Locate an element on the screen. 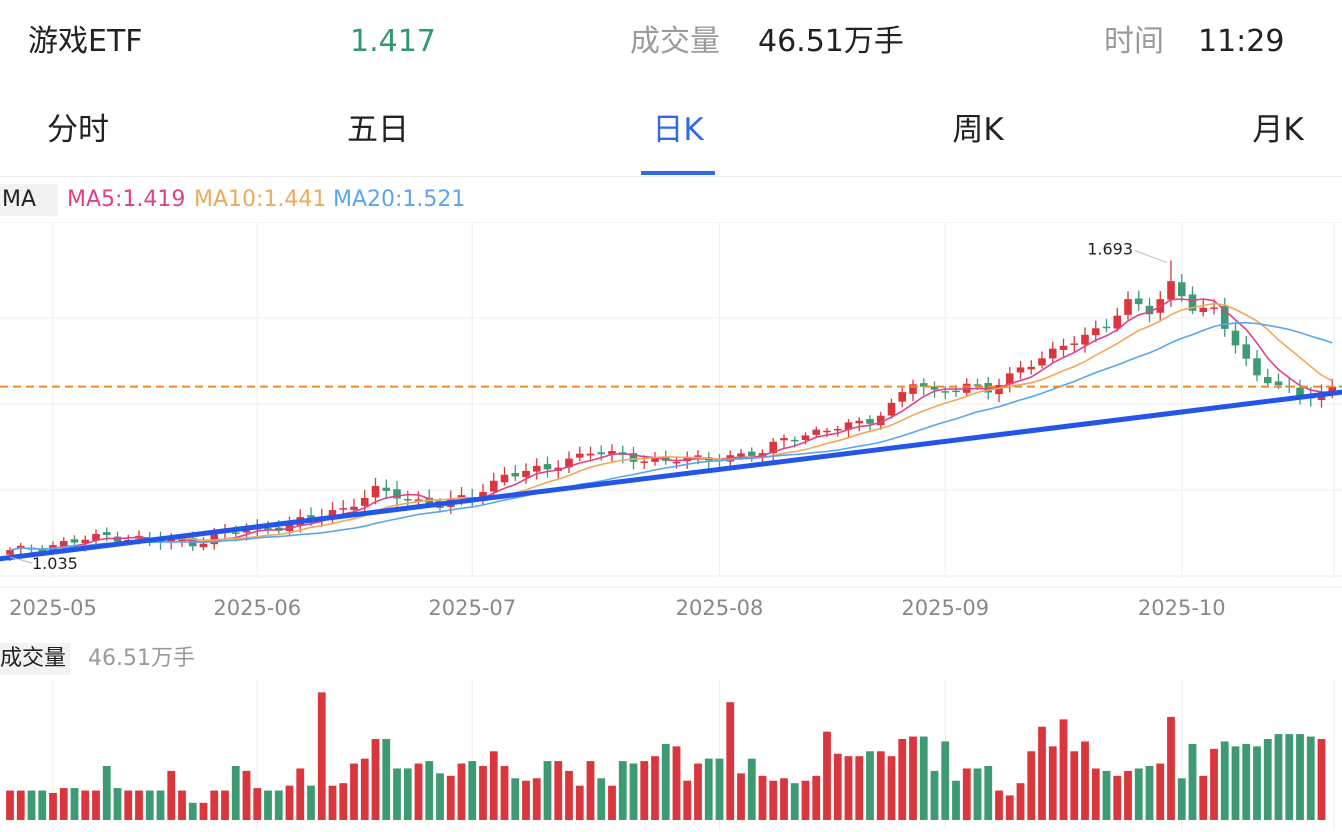  x-tick-label: 2025-06 is located at coordinates (257, 608).